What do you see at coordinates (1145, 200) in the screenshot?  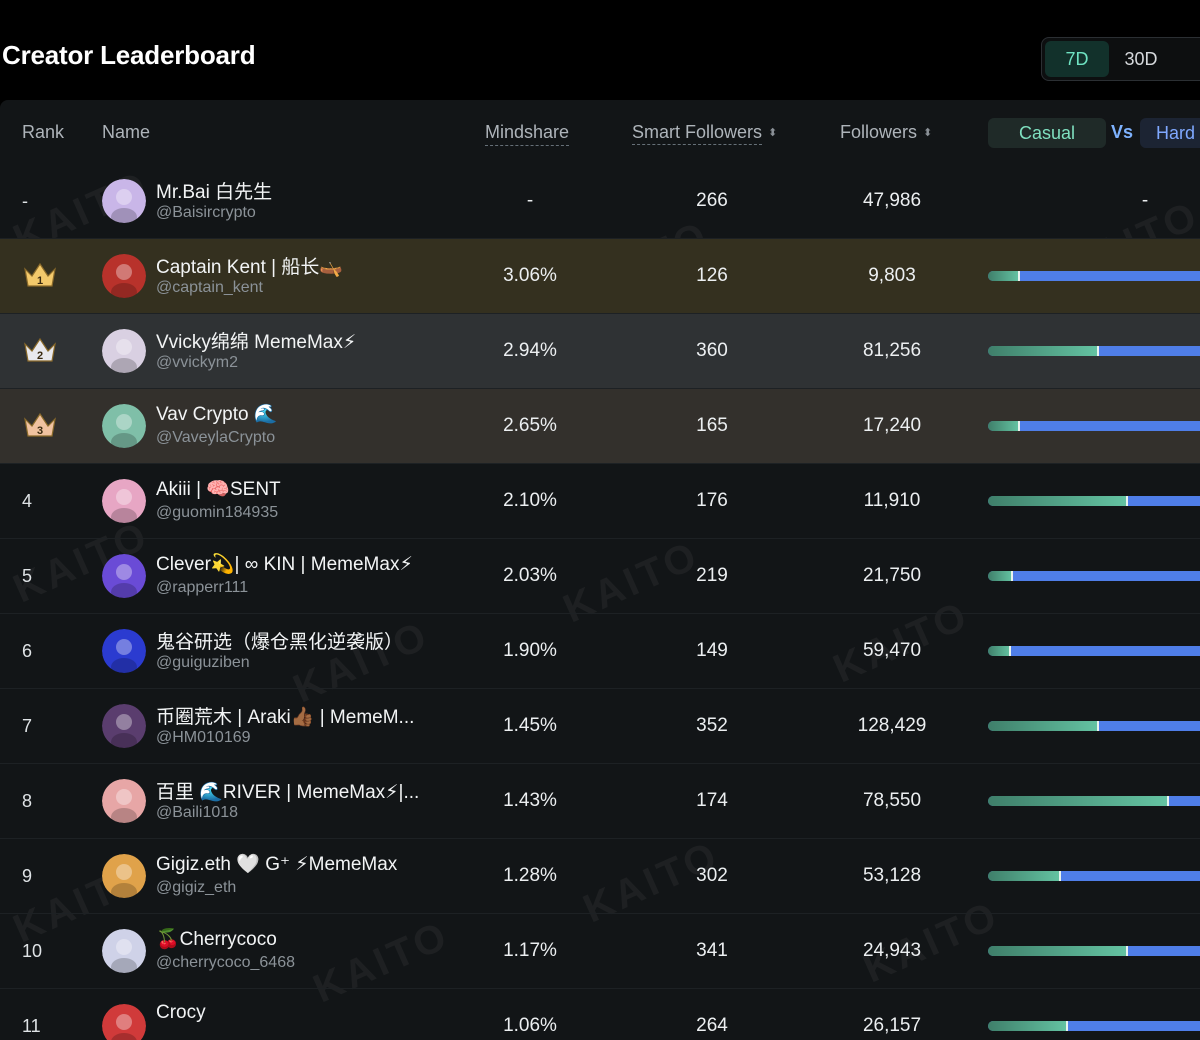 I see `casual-hard-empty: -` at bounding box center [1145, 200].